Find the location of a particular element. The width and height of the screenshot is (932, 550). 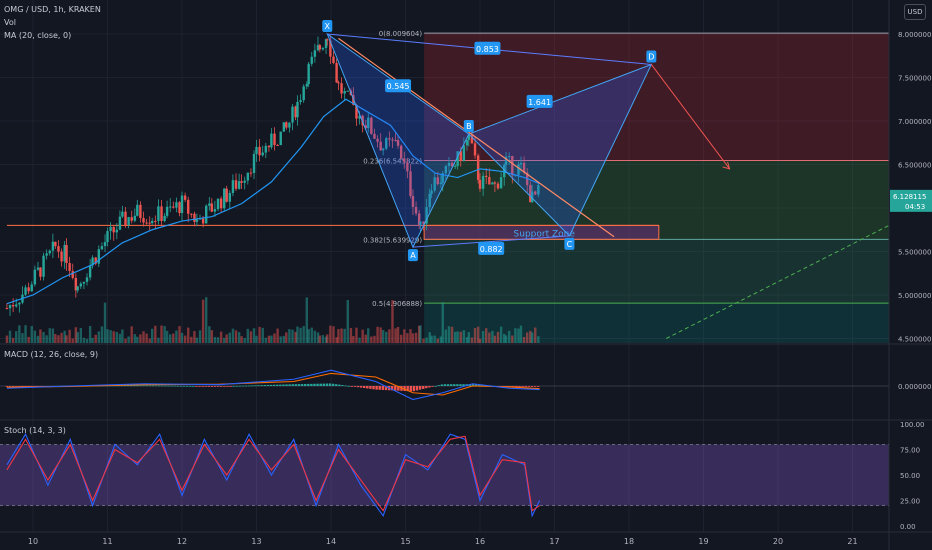

fib-zone is located at coordinates (656, 200).